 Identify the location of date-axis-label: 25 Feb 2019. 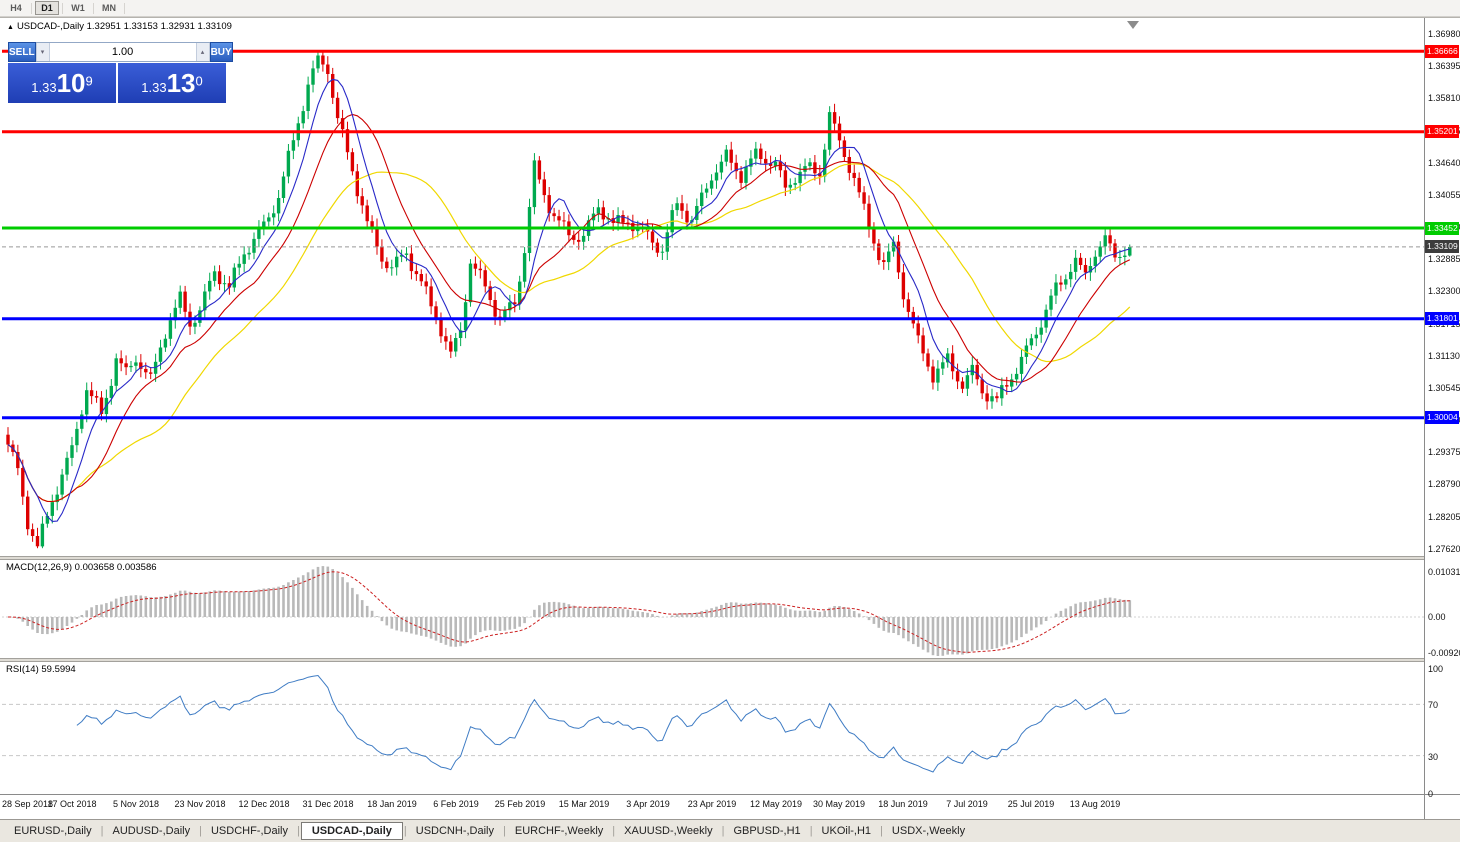
(520, 804).